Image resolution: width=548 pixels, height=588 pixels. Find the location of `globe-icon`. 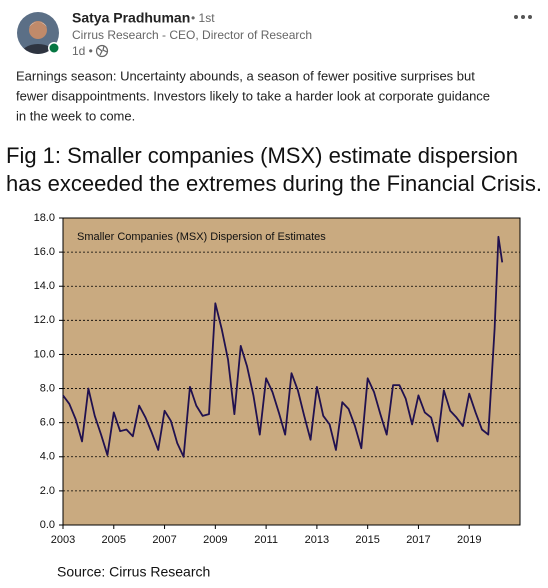

globe-icon is located at coordinates (102, 51).